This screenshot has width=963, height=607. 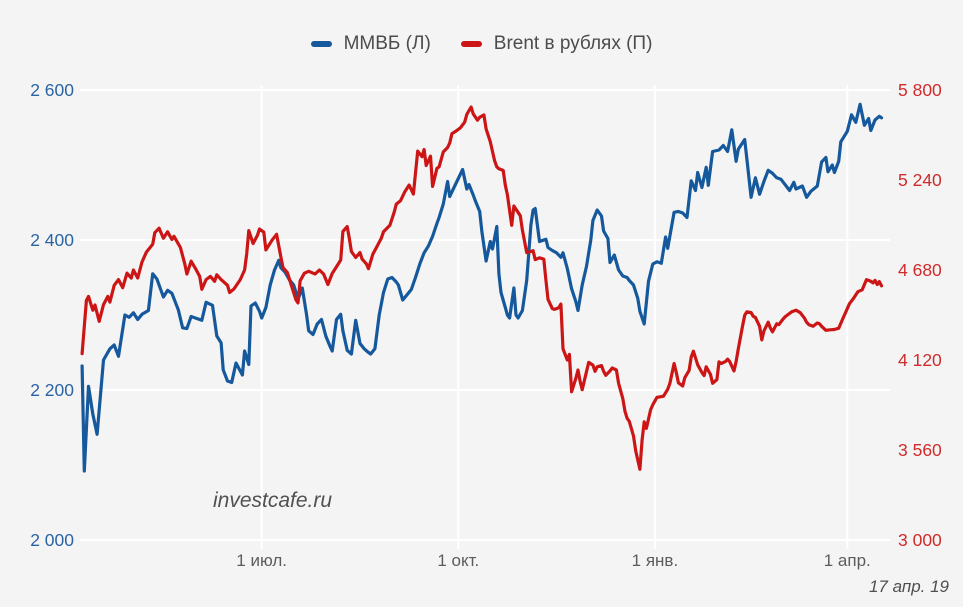 I want to click on x-tick-label: 1 апр., so click(x=847, y=560).